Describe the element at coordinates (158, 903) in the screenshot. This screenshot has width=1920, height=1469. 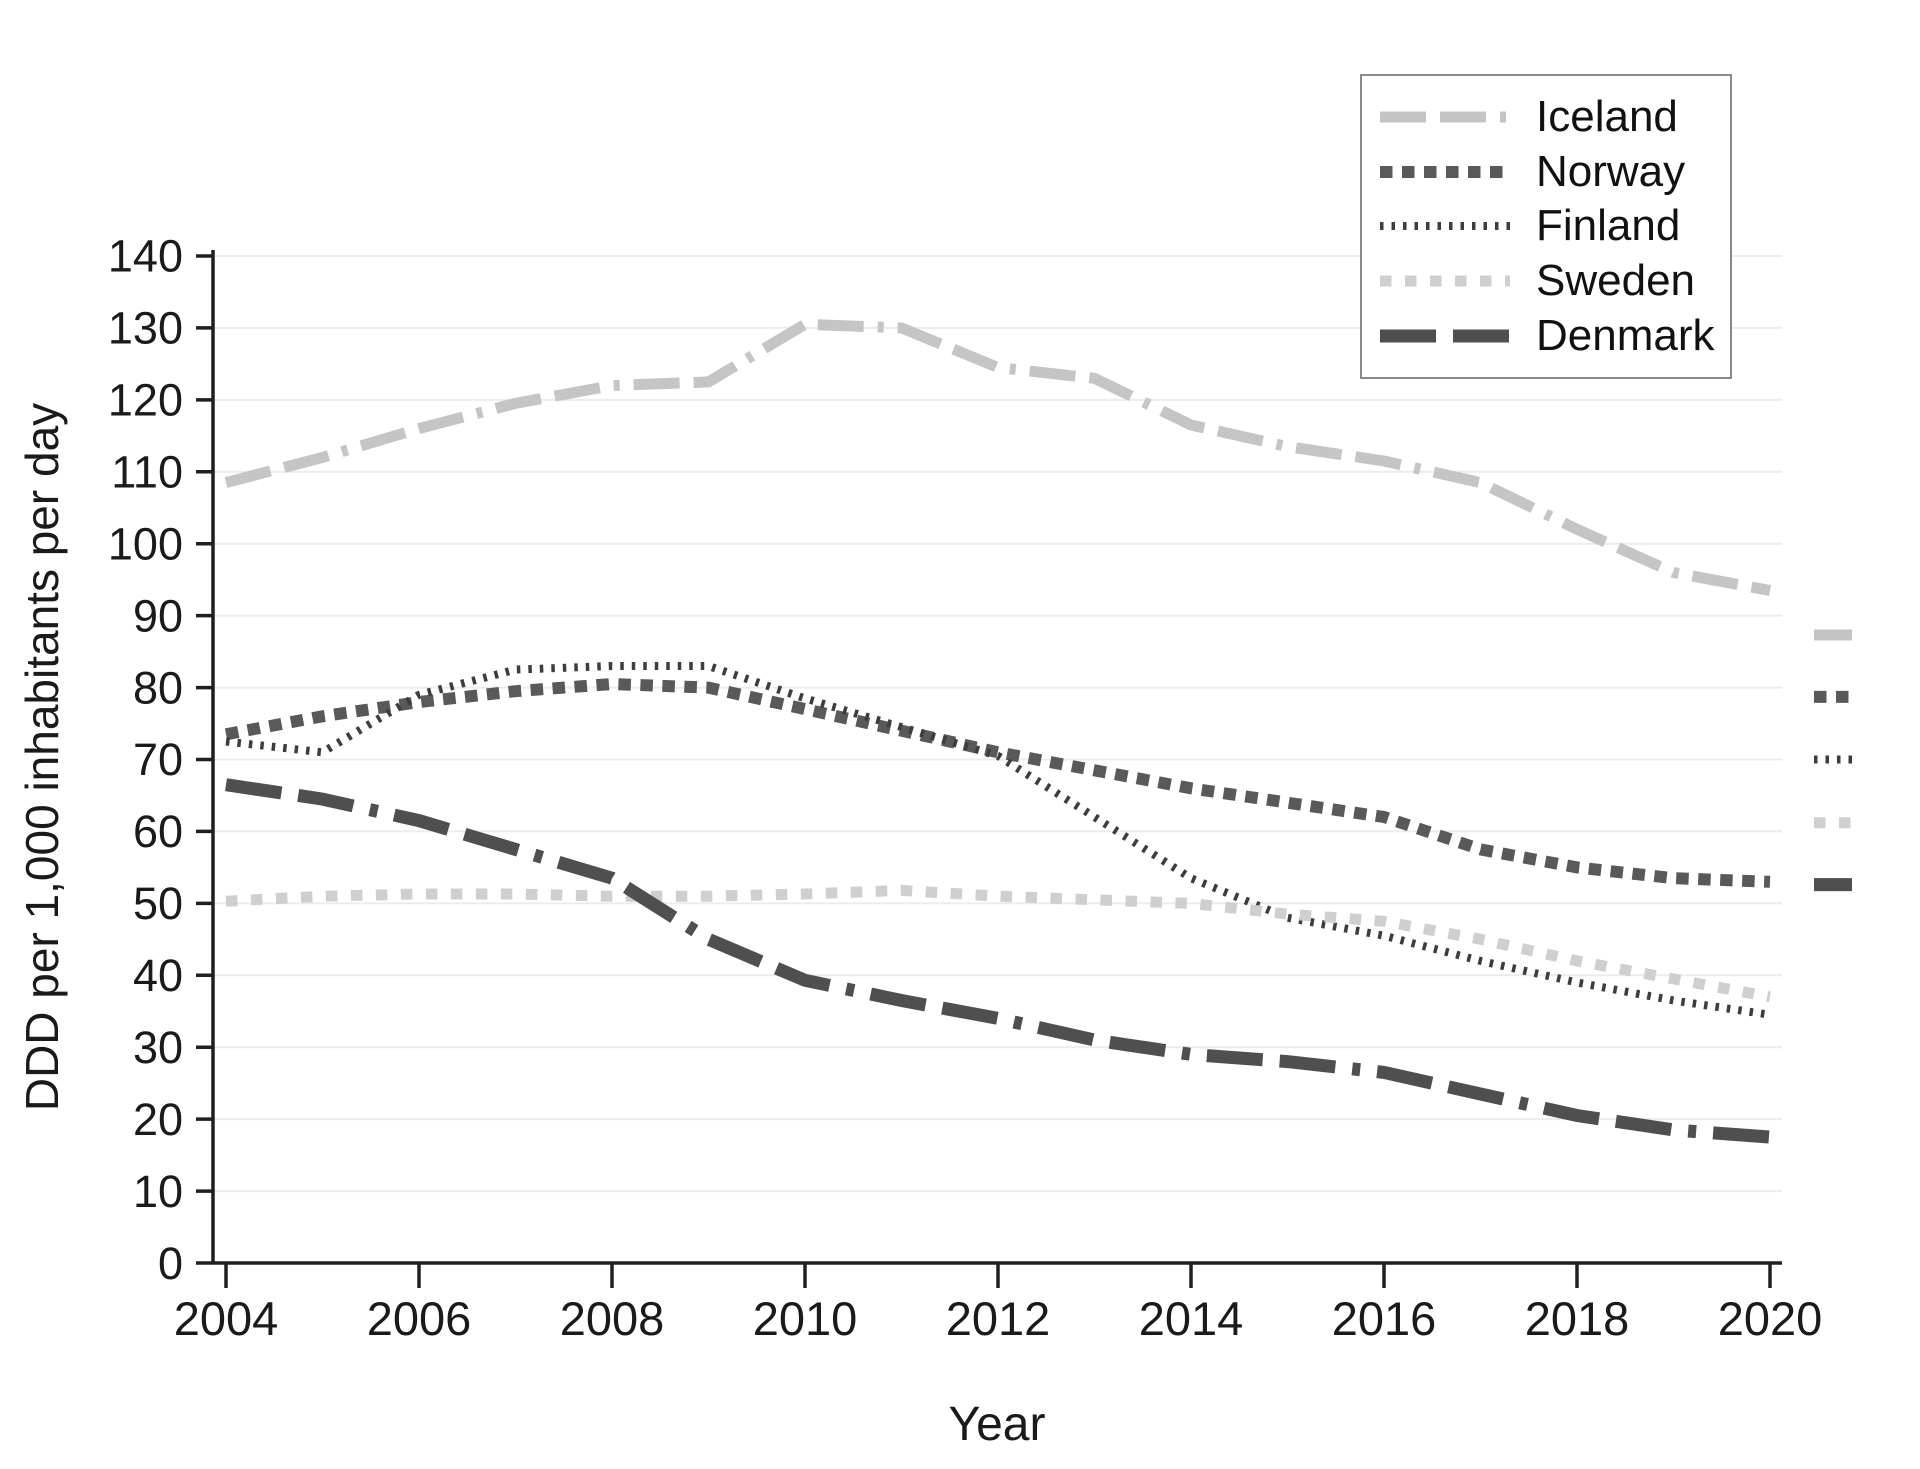
I see `y-tick-label: 50` at that location.